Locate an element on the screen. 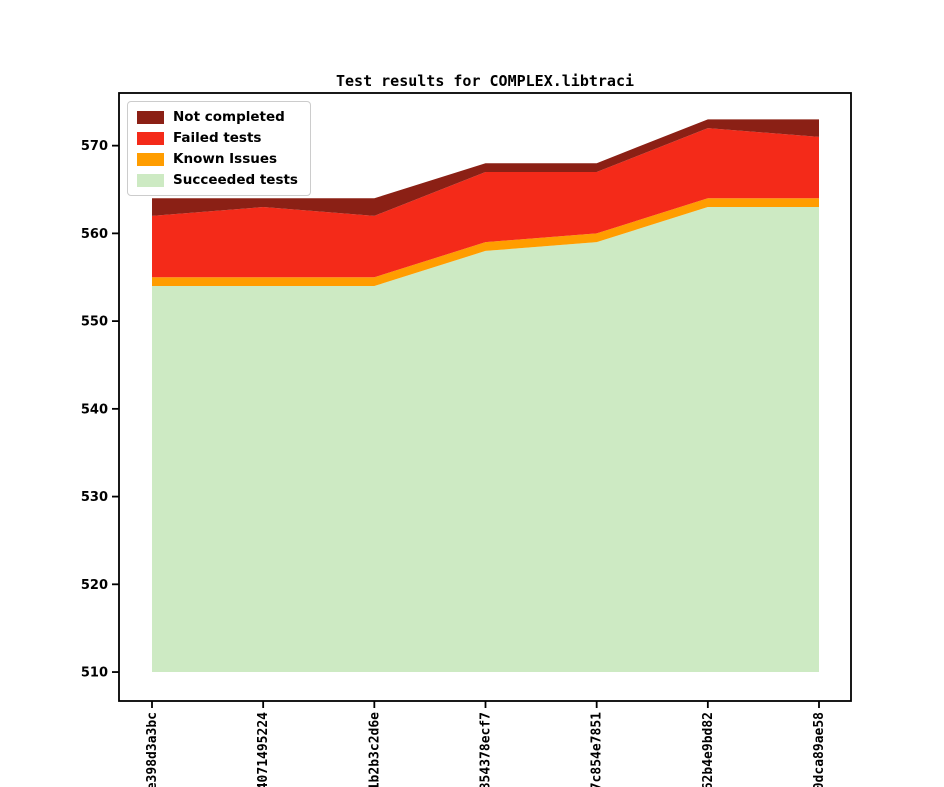  x-tick-label-commit: 862b4e9bd82 is located at coordinates (708, 749).